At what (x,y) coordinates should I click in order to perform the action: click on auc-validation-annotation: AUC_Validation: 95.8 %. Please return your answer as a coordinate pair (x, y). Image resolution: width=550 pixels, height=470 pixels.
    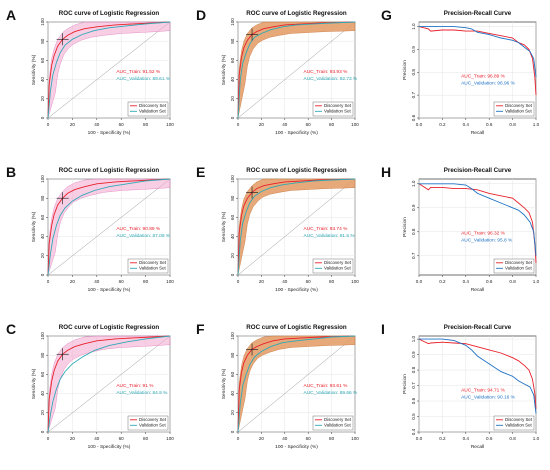
    Looking at the image, I should click on (487, 241).